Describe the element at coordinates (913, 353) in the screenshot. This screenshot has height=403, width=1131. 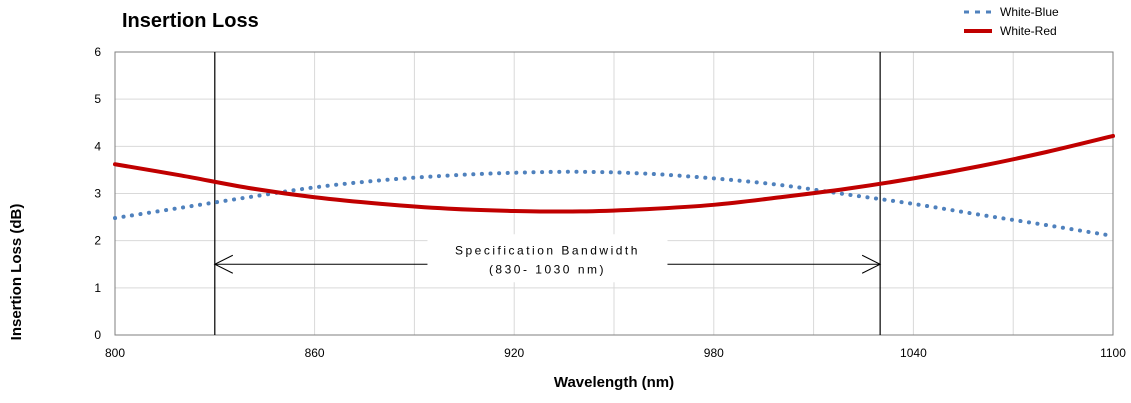
I see `x-tick-label: 1040` at that location.